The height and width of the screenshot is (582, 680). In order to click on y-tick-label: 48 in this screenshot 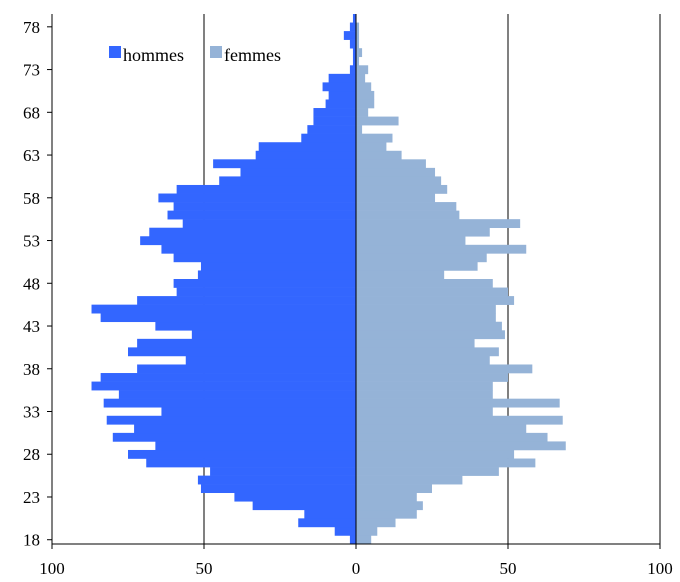, I will do `click(31, 283)`.